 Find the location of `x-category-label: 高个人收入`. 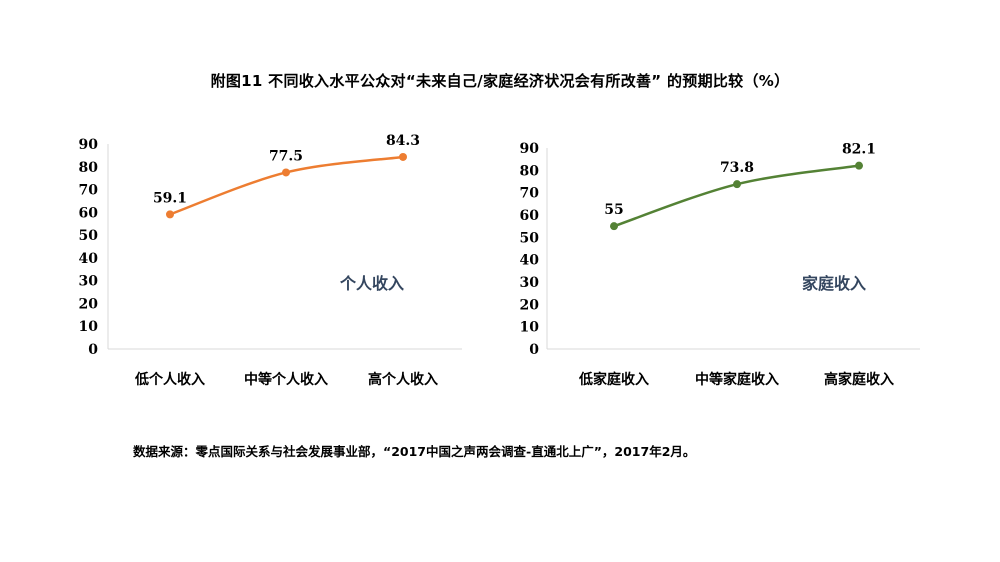

x-category-label: 高个人收入 is located at coordinates (403, 379).